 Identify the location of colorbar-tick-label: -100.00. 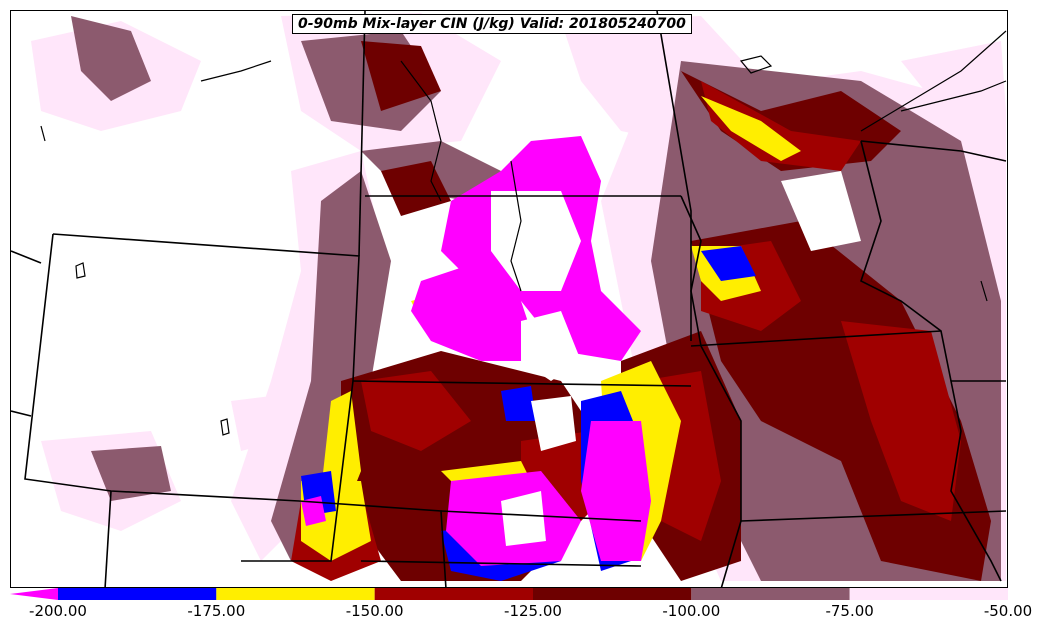
(691, 611).